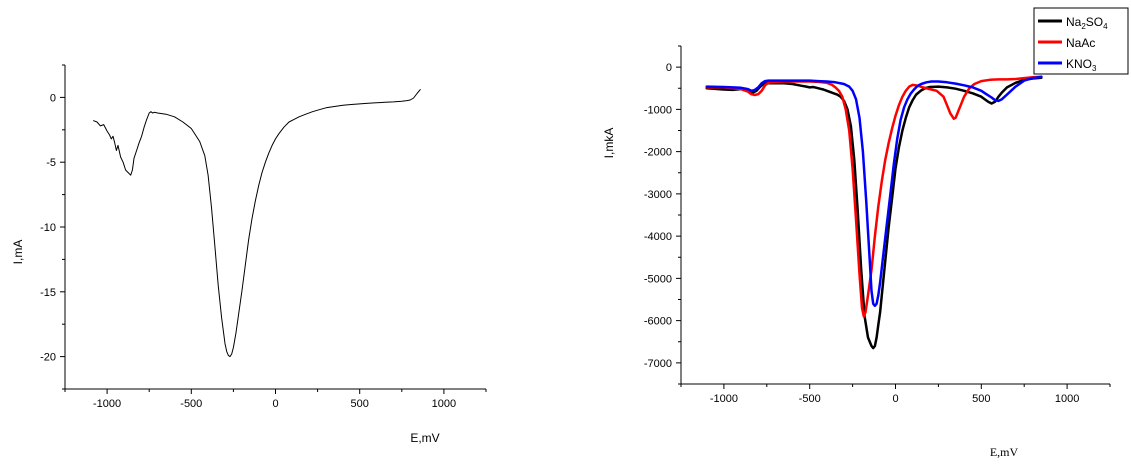 This screenshot has width=1131, height=466. I want to click on y-tick-label: -10, so click(48, 228).